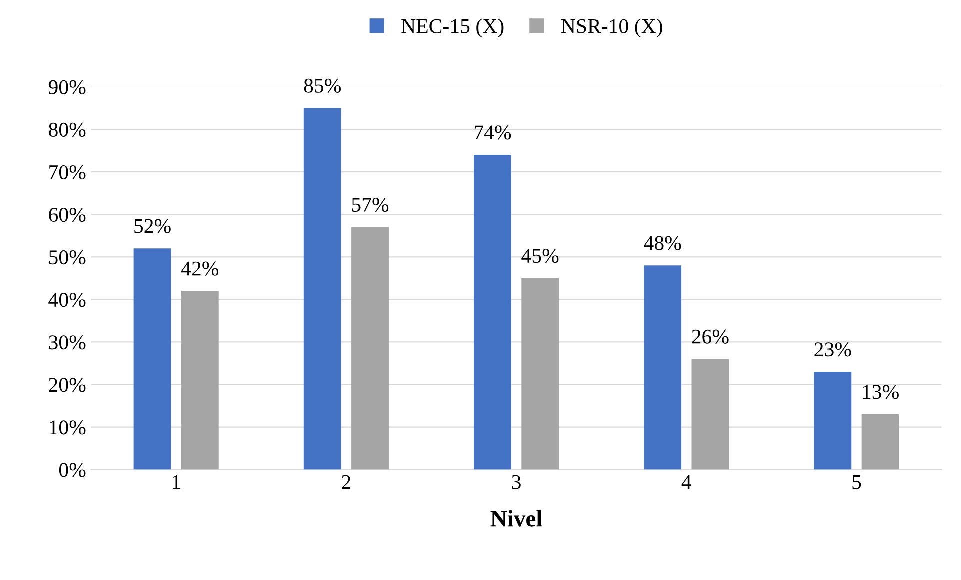 The image size is (961, 580). I want to click on x-axis-title: Nivel, so click(516, 518).